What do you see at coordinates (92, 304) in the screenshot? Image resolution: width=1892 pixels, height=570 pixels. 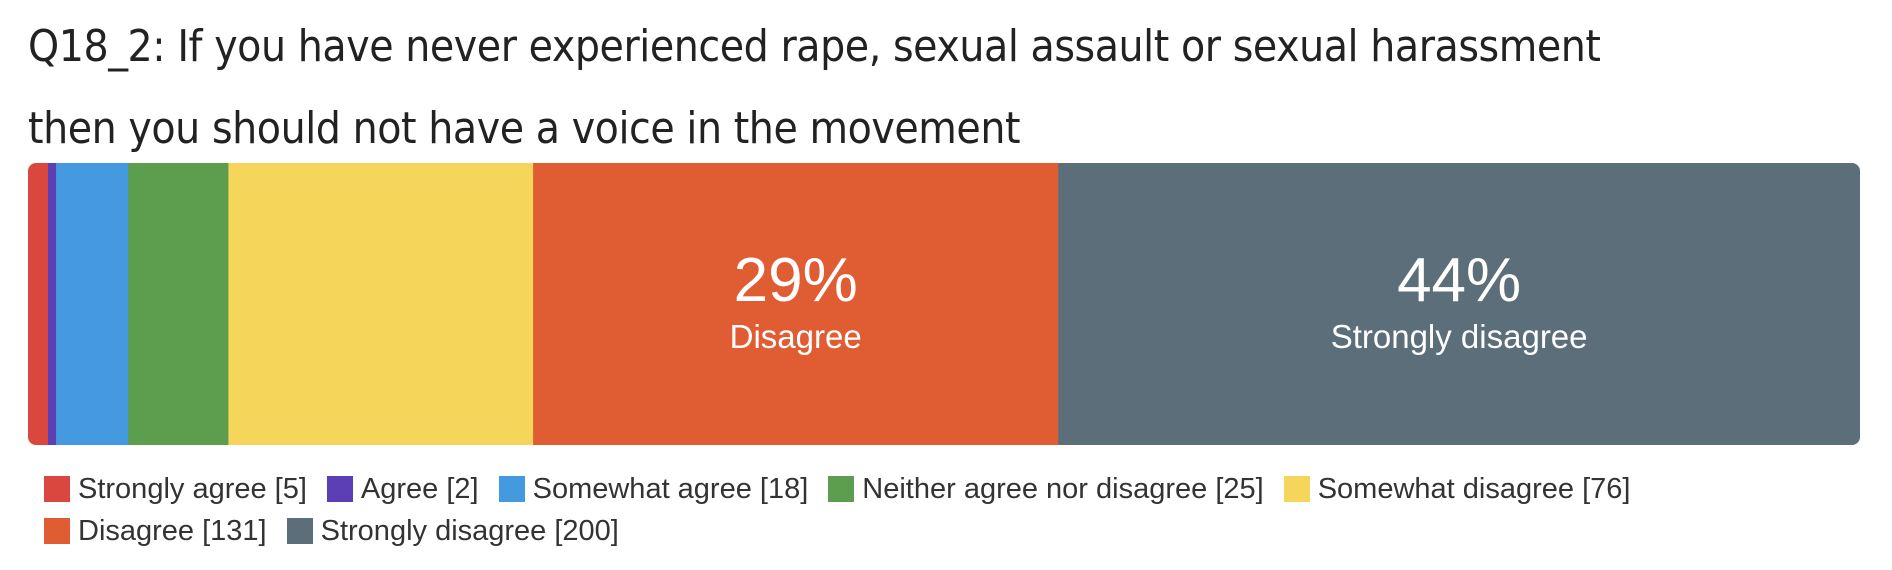 I see `bar-segment-somewhat-agree` at bounding box center [92, 304].